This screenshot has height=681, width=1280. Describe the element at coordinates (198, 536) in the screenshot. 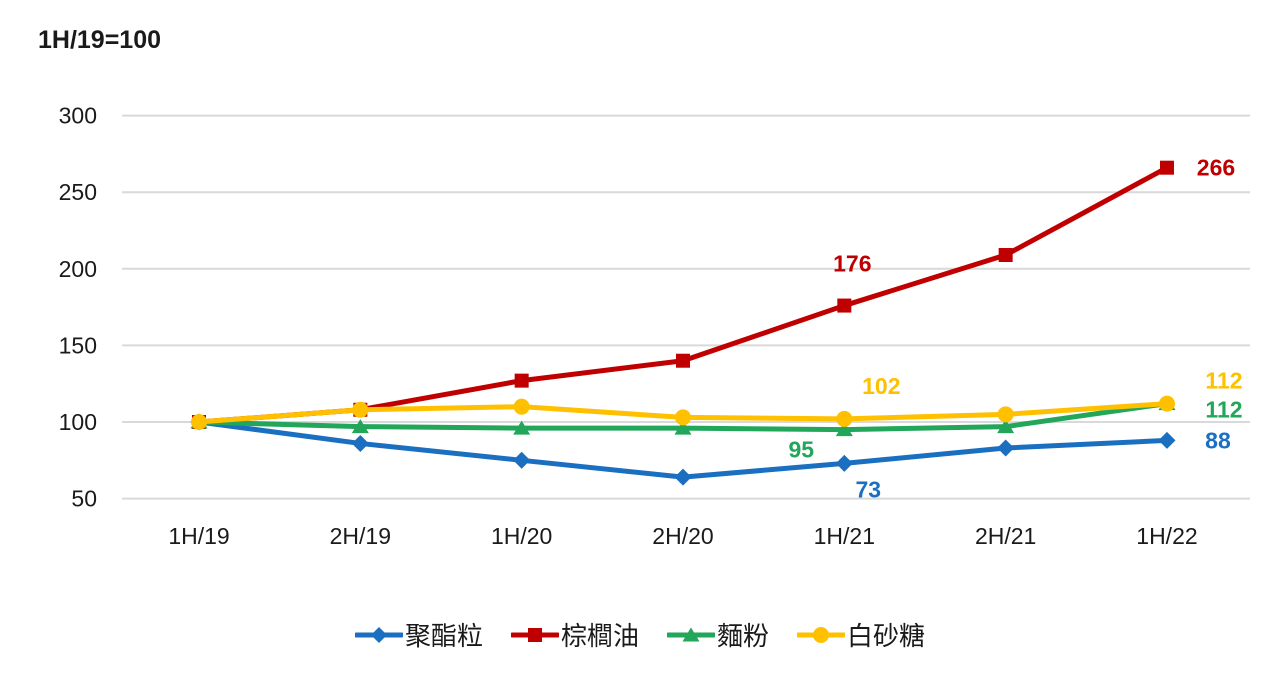

I see `x-axis-tick-label: 1H/19` at that location.